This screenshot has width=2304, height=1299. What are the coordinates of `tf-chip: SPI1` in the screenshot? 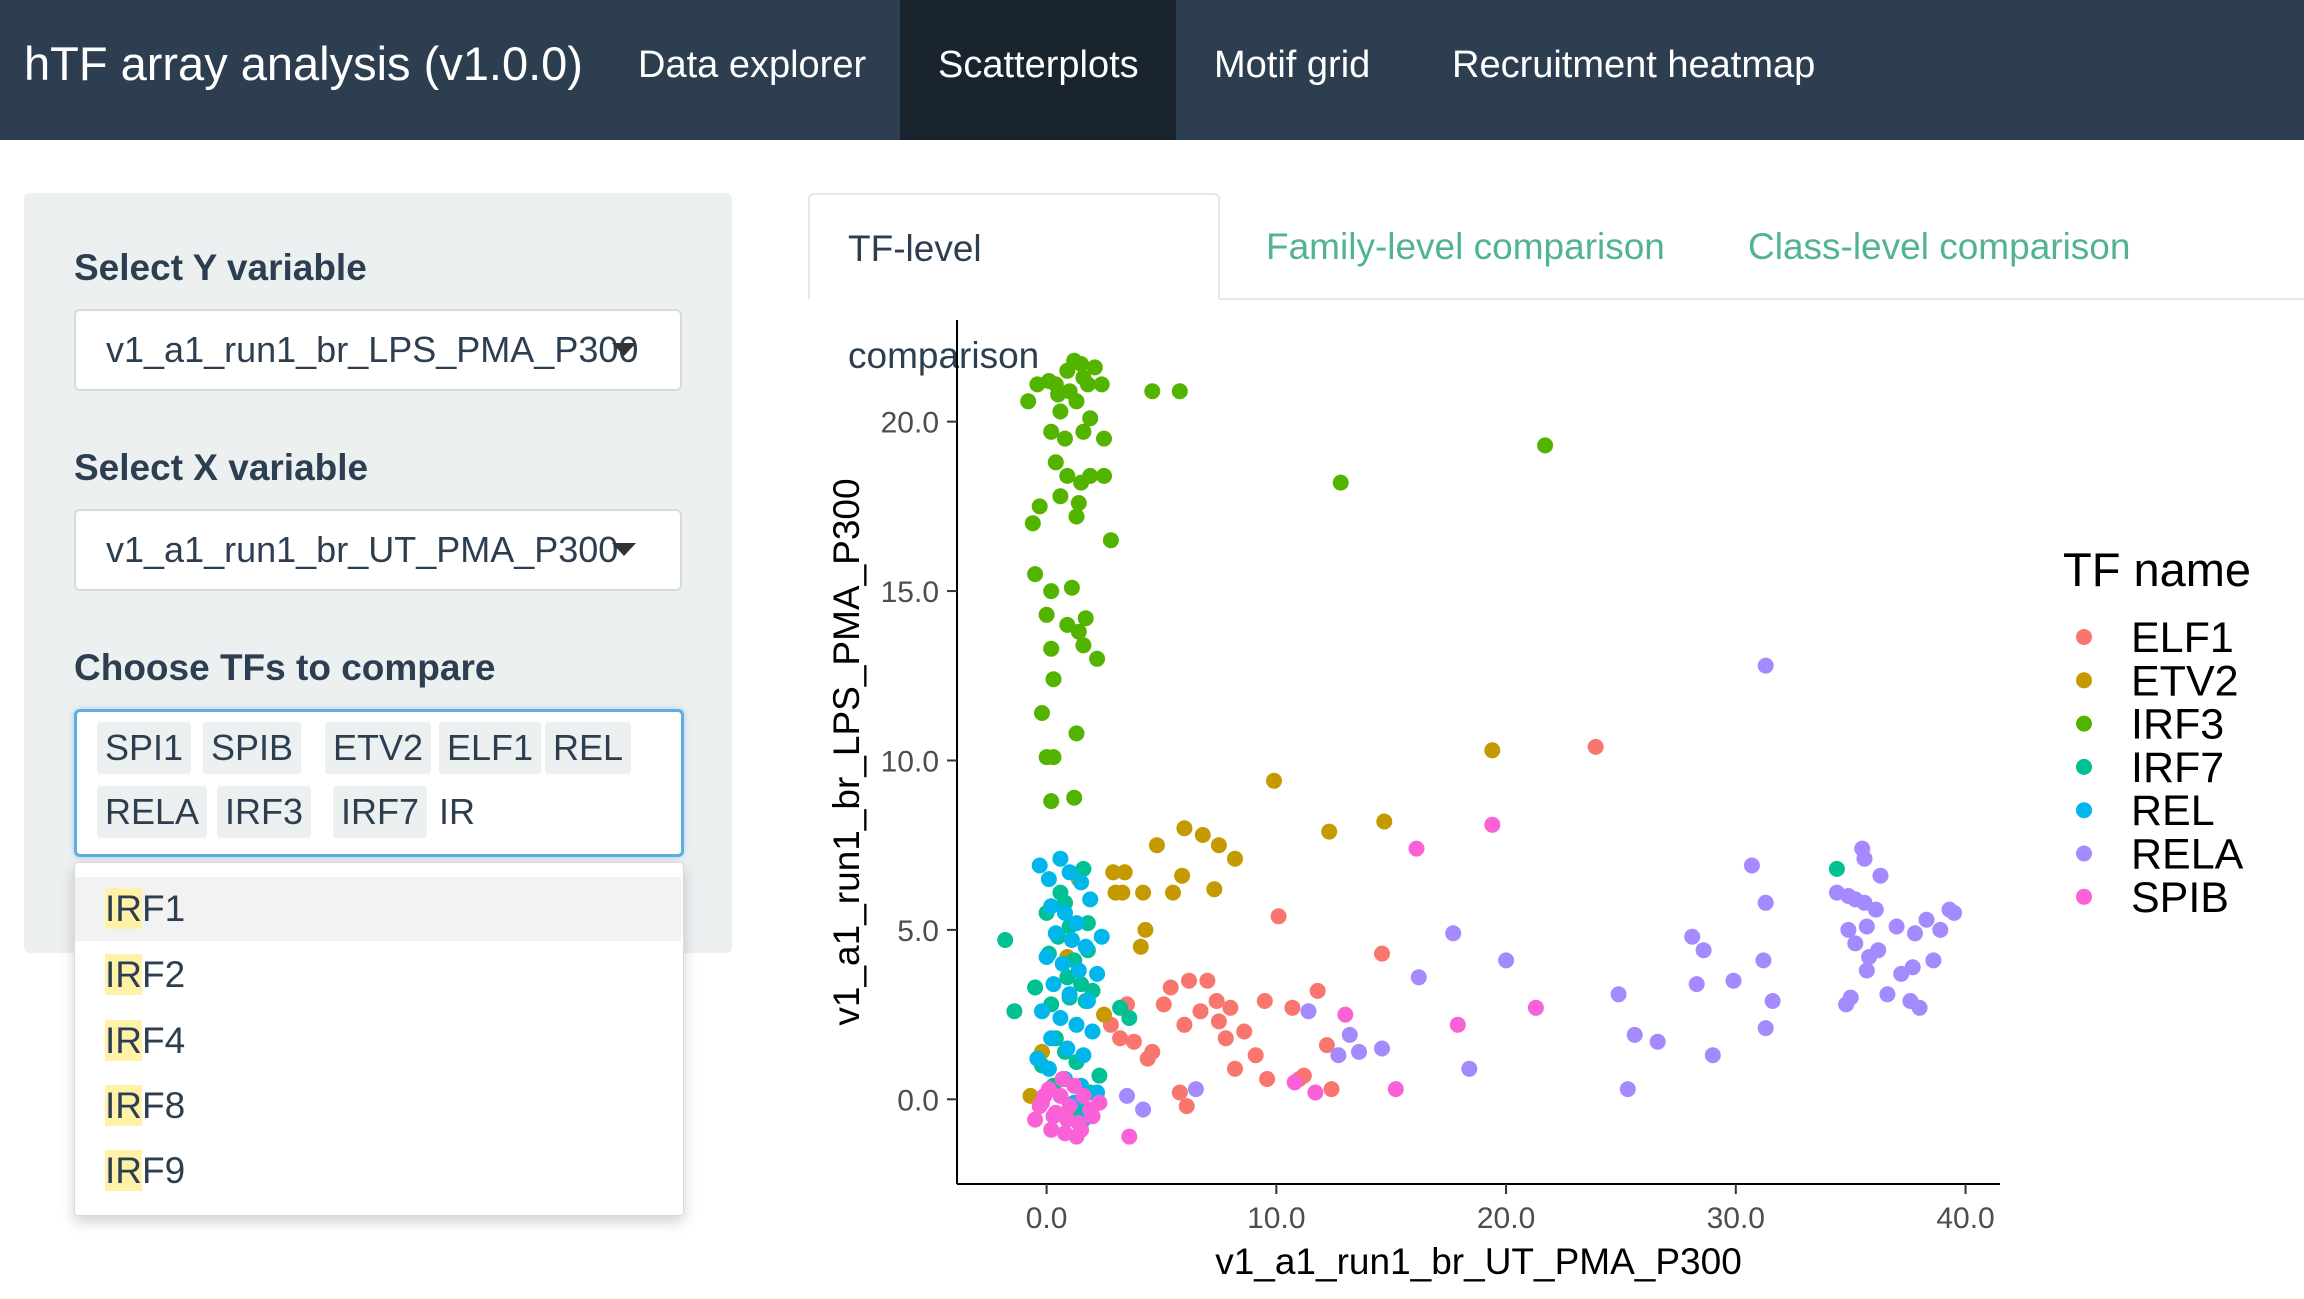 It's located at (144, 748).